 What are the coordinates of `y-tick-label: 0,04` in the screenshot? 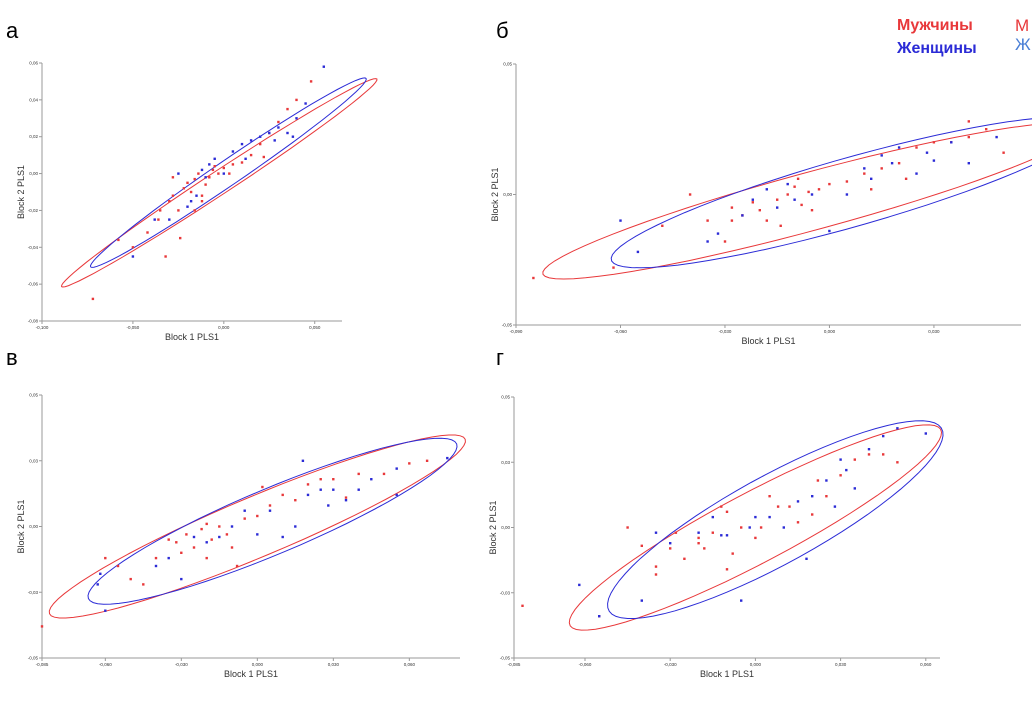 It's located at (33, 99).